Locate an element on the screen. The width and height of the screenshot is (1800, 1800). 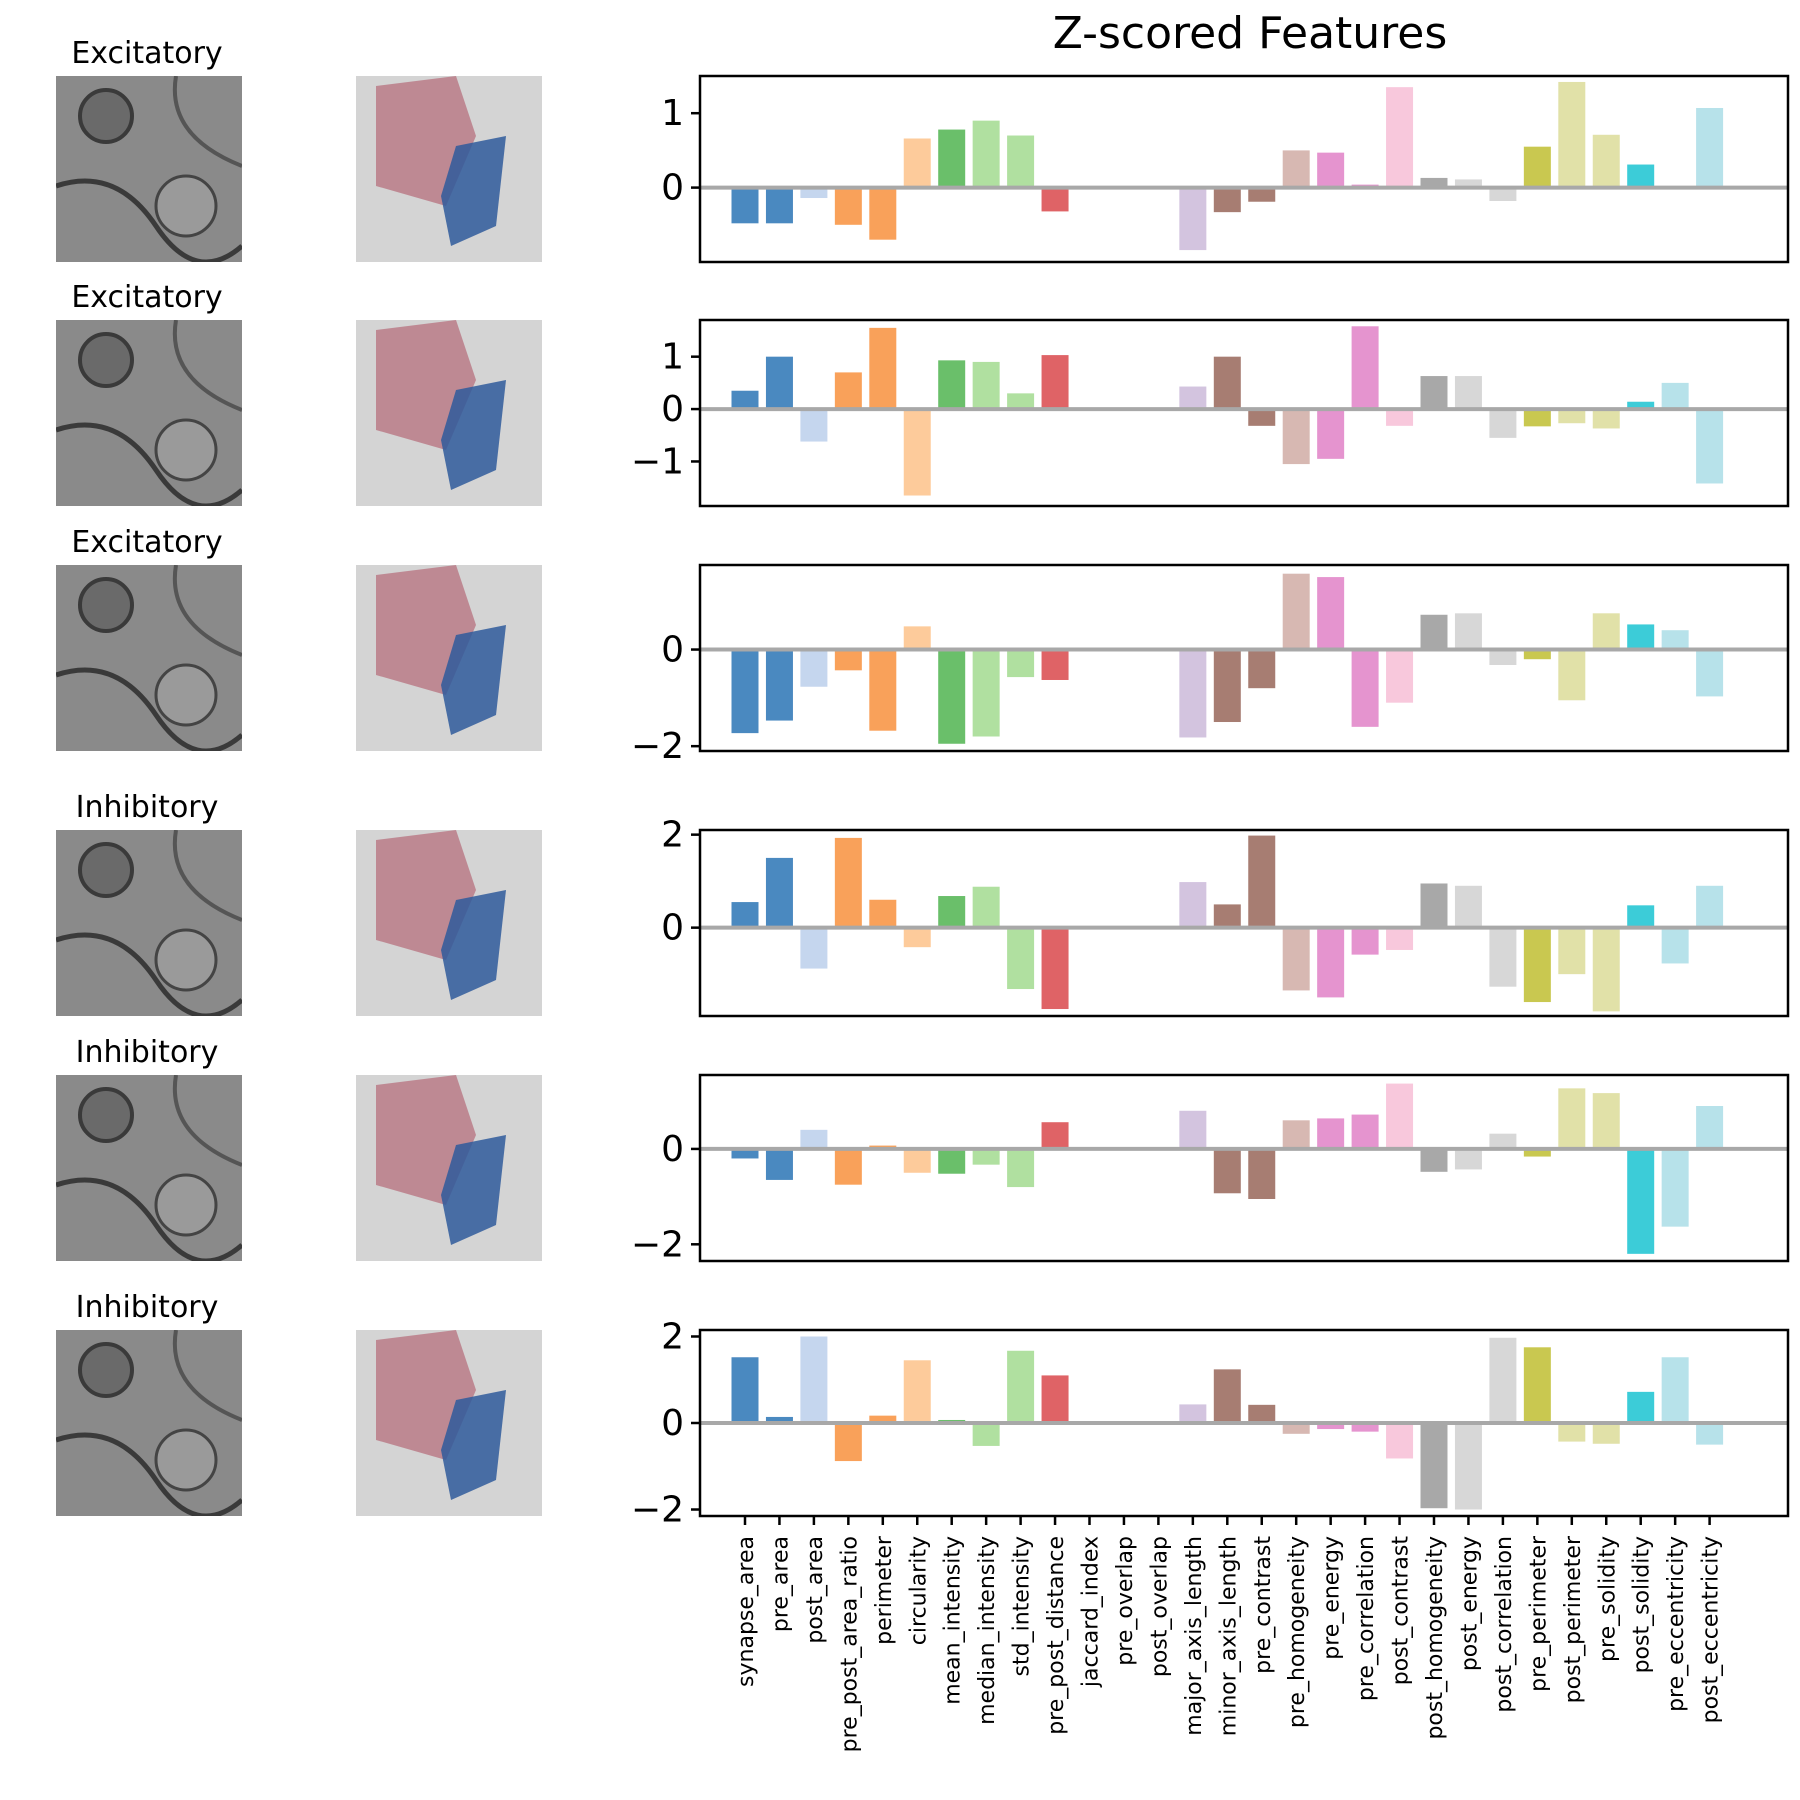
x-tick-label: minor_axis_length is located at coordinates (1228, 1636).